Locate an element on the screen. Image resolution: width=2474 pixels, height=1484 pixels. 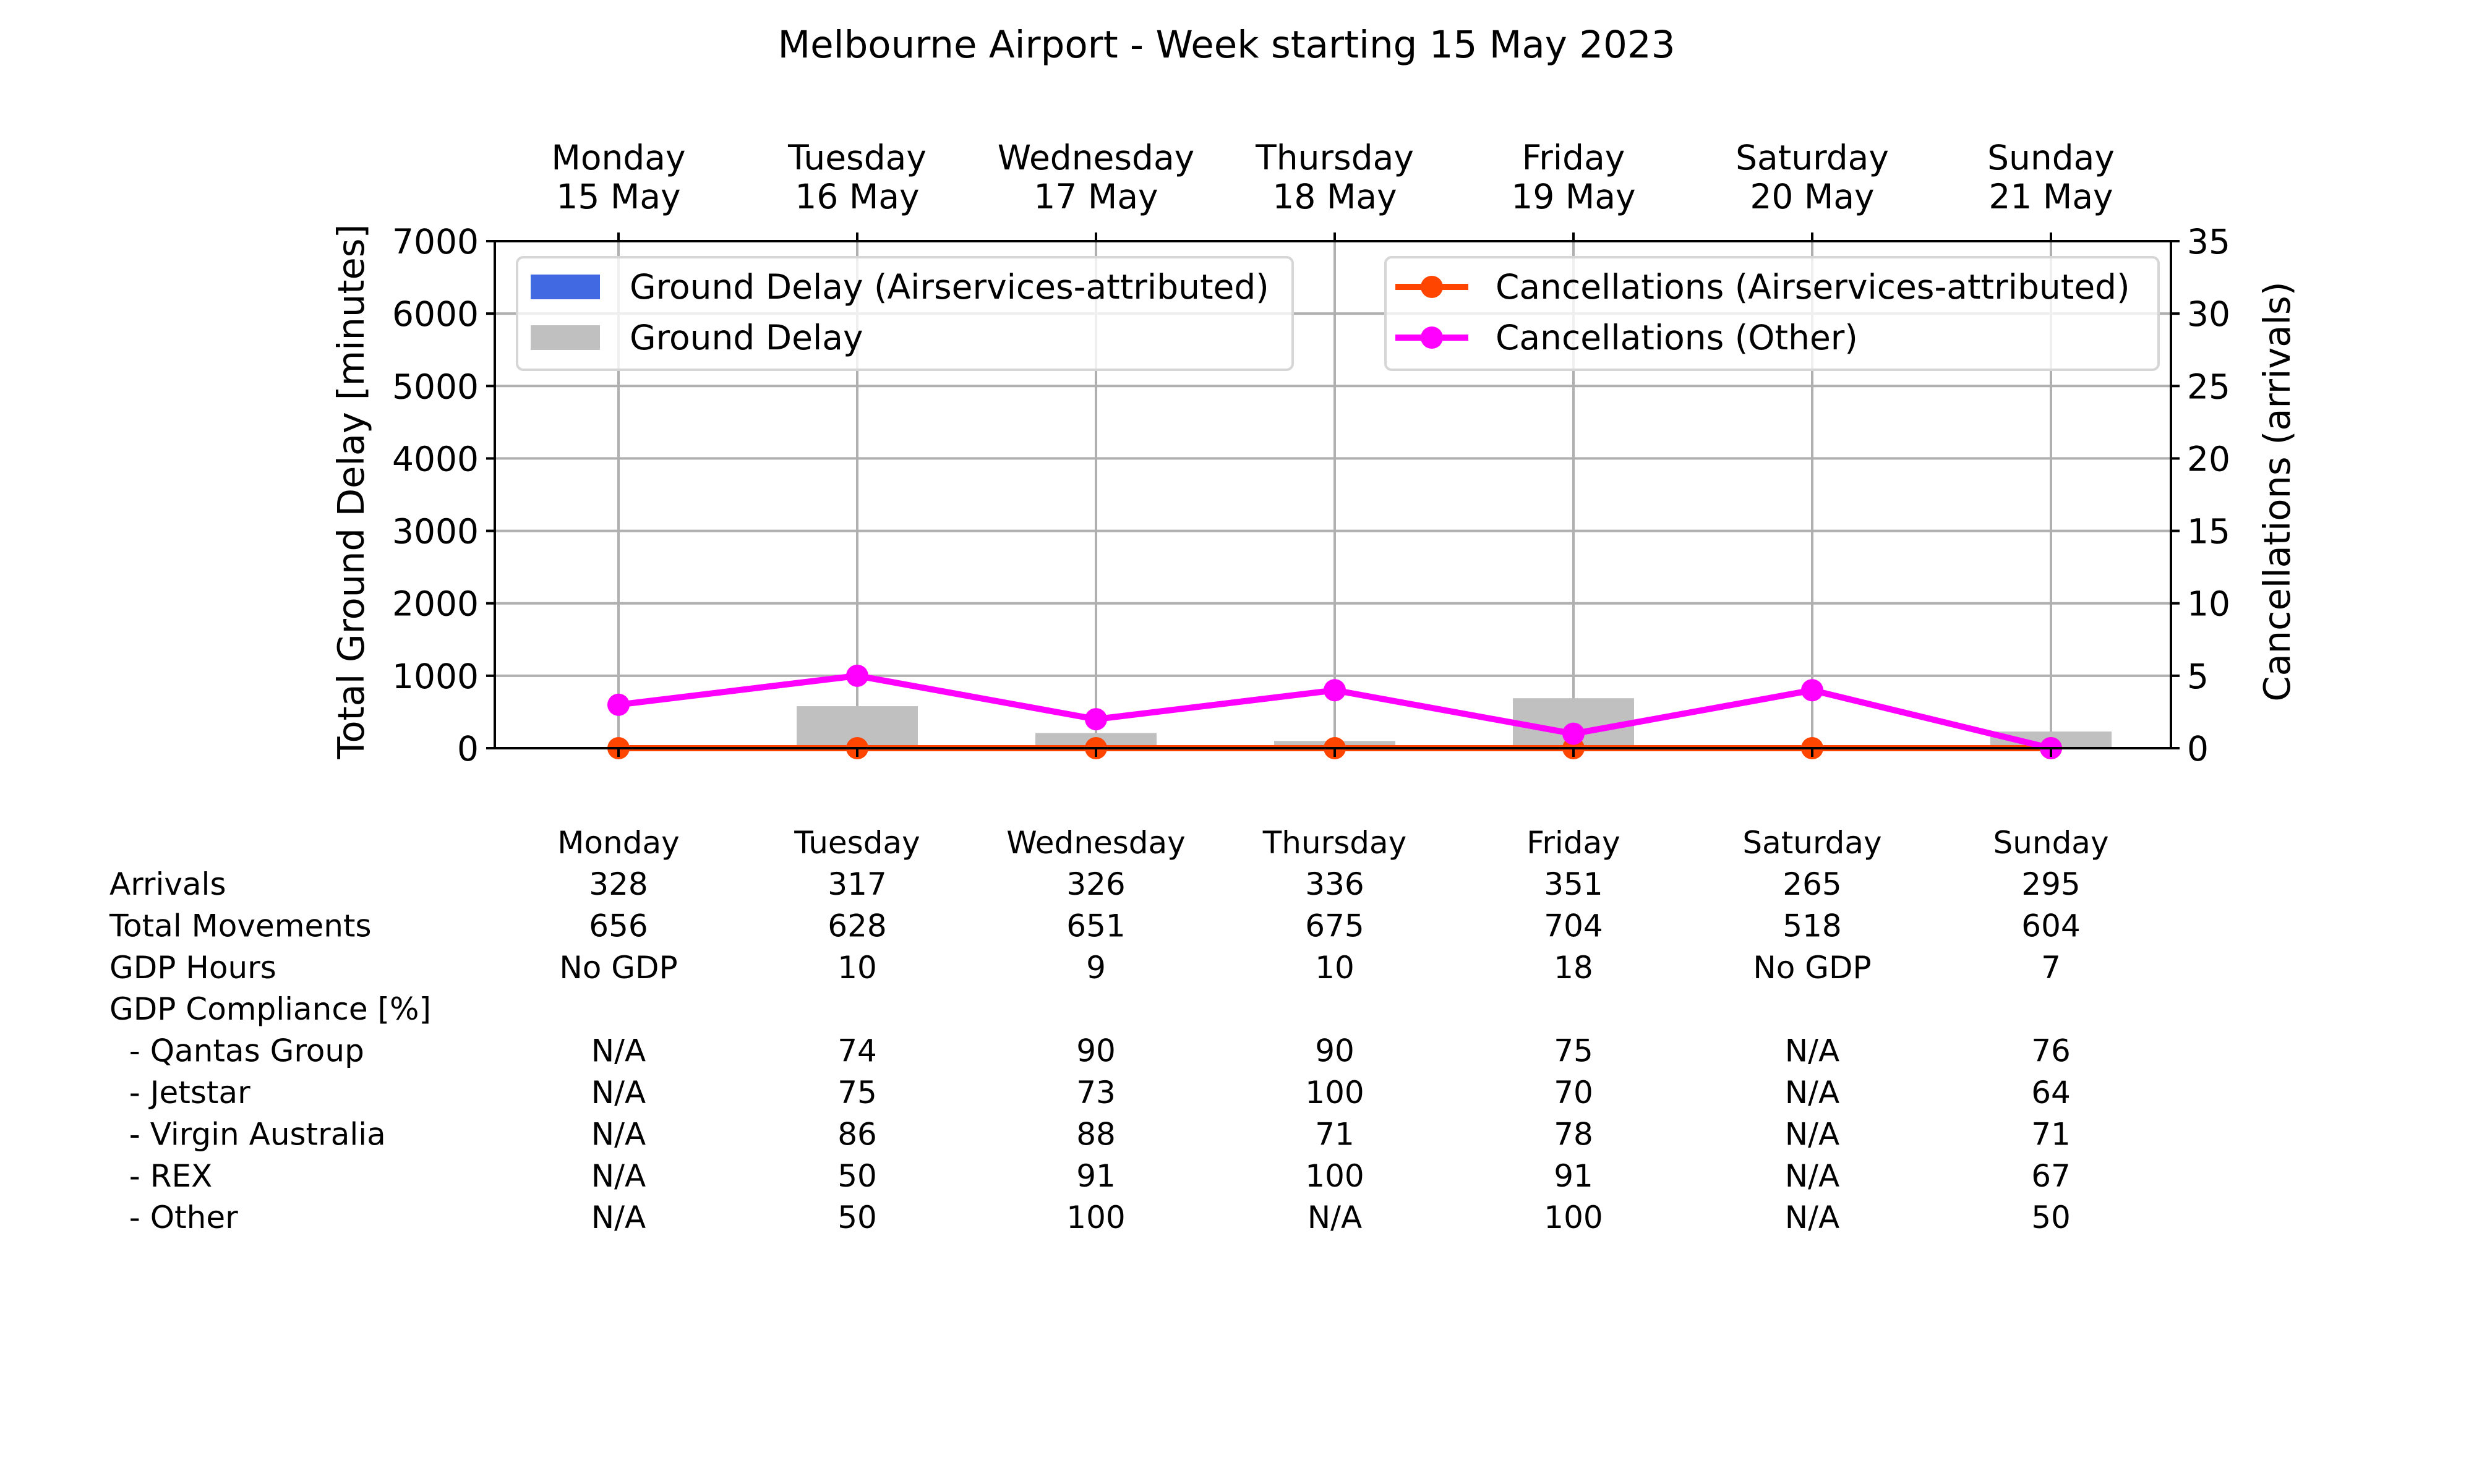
table-cell: 78 is located at coordinates (1573, 1134).